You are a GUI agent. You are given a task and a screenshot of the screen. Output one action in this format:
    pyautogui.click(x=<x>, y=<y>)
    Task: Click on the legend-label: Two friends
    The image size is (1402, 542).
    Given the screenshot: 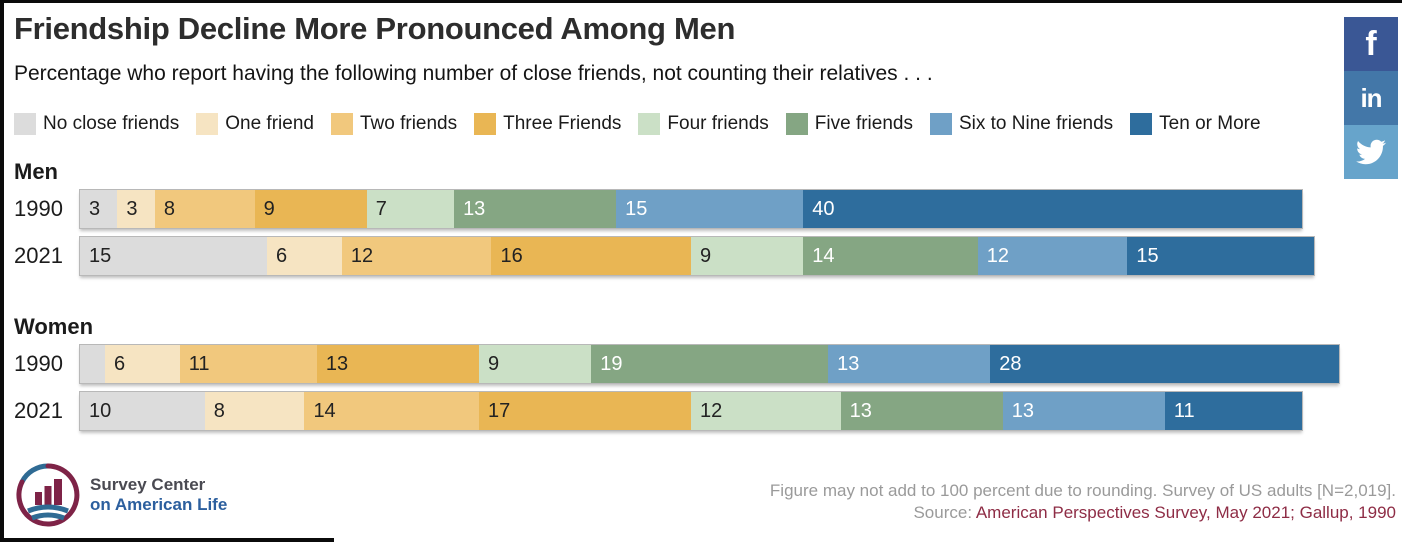 What is the action you would take?
    pyautogui.click(x=408, y=123)
    